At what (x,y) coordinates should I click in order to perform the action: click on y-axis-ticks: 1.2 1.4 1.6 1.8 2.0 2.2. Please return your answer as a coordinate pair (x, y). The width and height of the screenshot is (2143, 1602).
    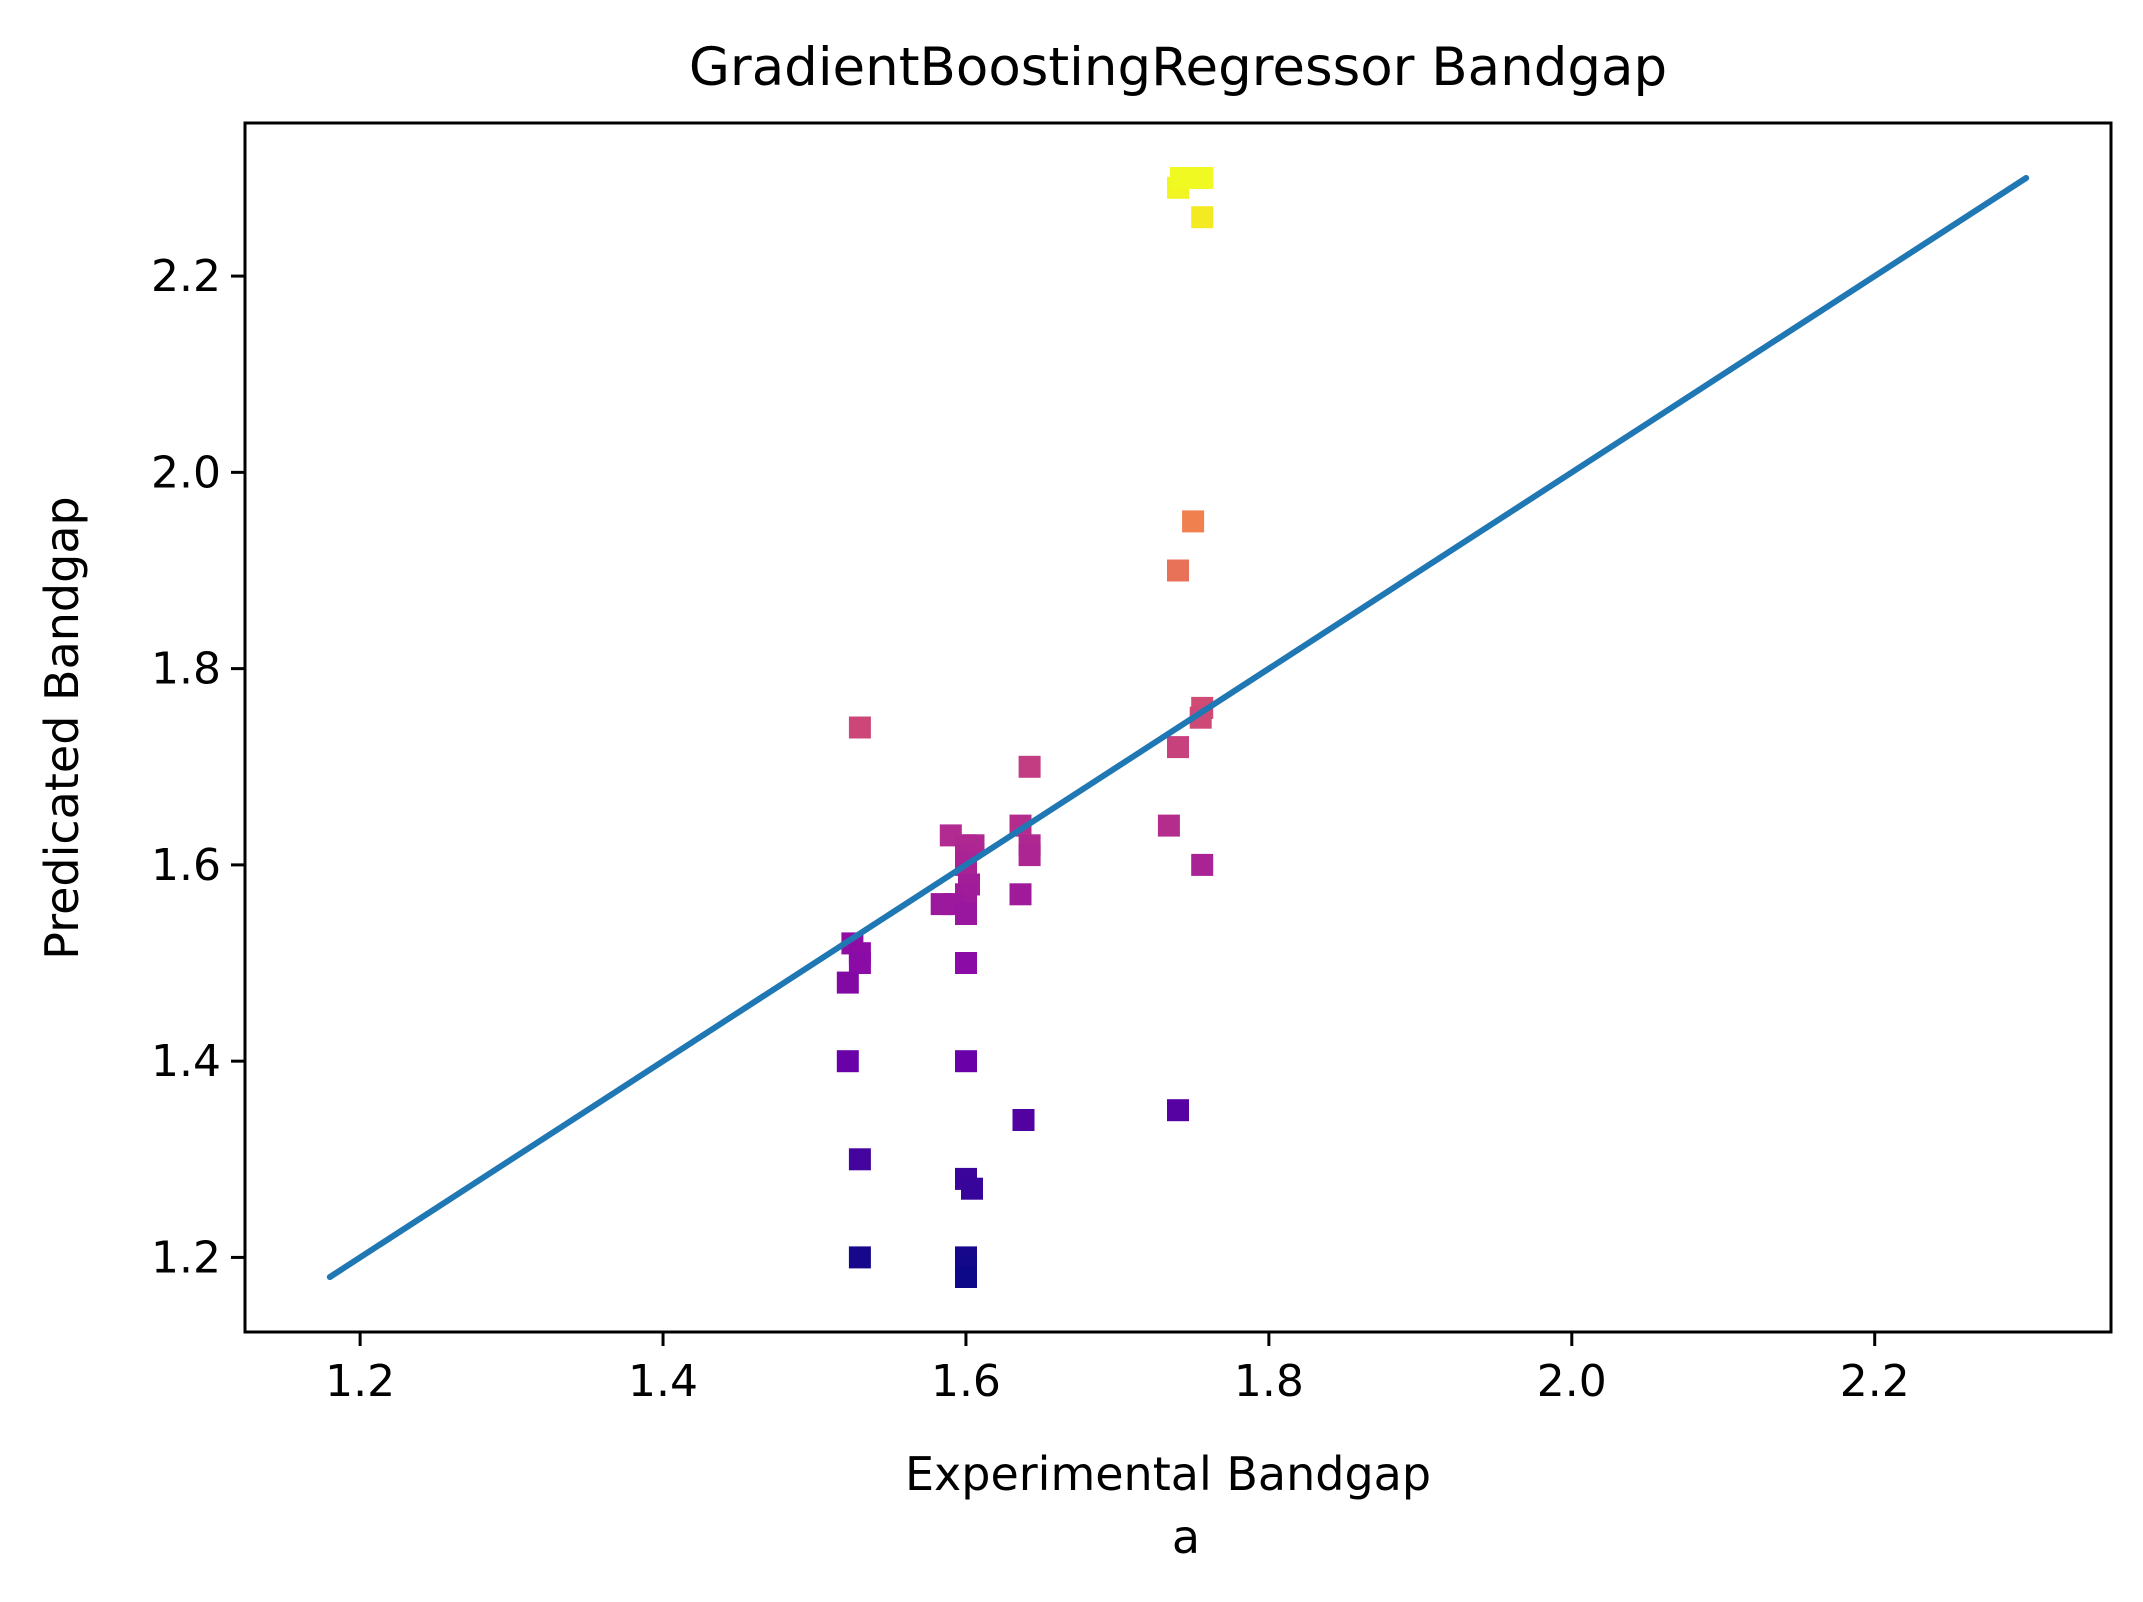
    Looking at the image, I should click on (198, 767).